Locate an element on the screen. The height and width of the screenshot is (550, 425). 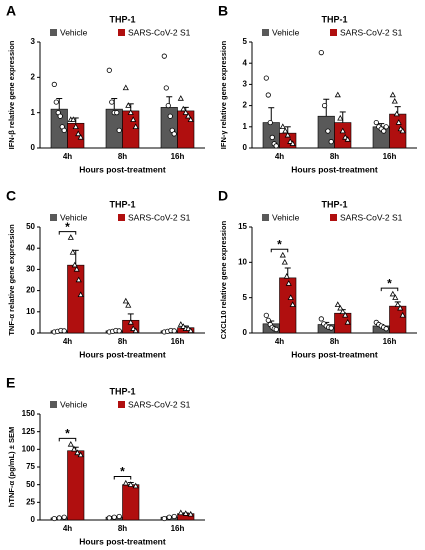
legend-label: SARS-CoV-2 S1 is located at coordinates (159, 217).